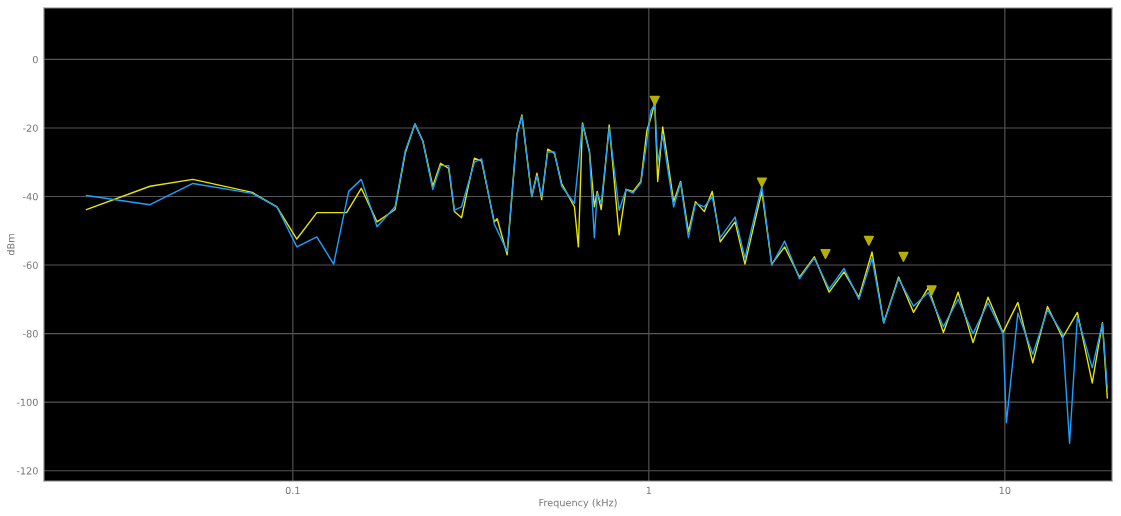 The height and width of the screenshot is (516, 1121). What do you see at coordinates (30, 196) in the screenshot?
I see `y-tick-label: -40` at bounding box center [30, 196].